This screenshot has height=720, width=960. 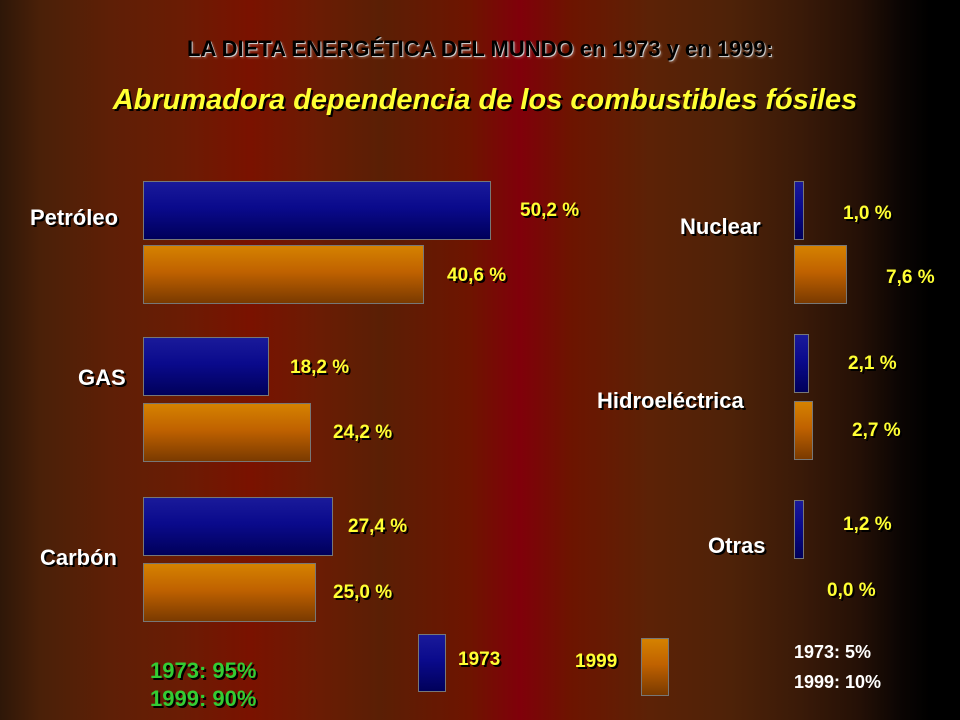 I want to click on bar-carbon-1973, so click(x=238, y=526).